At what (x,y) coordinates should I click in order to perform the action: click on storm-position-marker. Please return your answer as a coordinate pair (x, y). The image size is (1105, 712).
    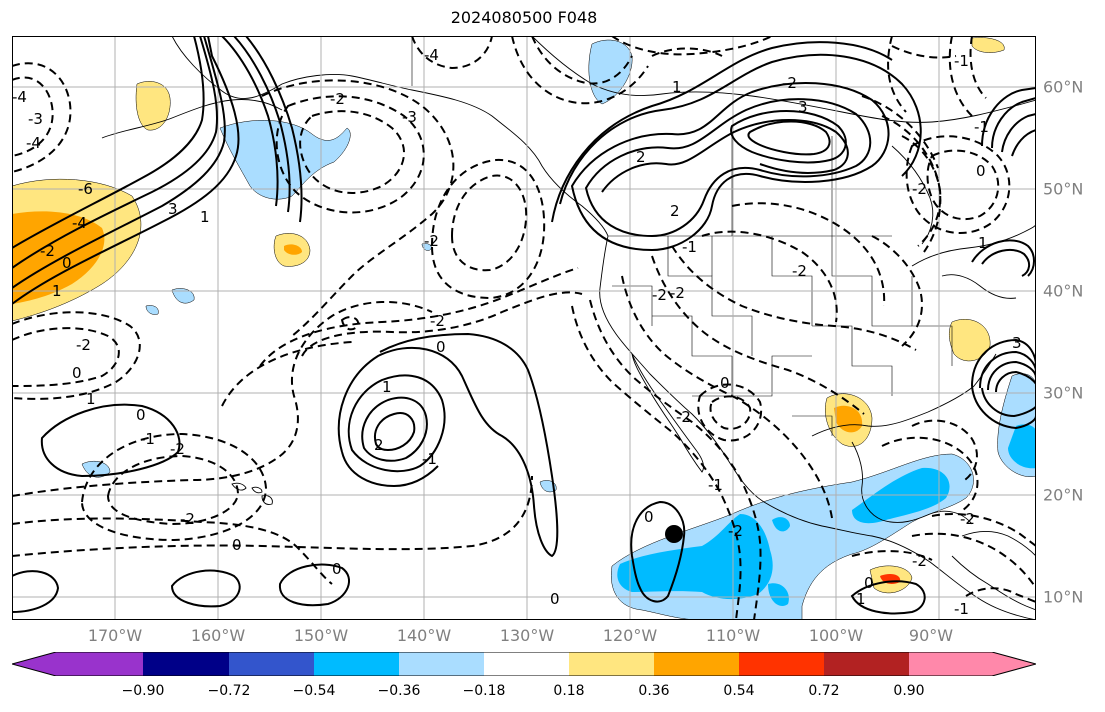
    Looking at the image, I should click on (674, 534).